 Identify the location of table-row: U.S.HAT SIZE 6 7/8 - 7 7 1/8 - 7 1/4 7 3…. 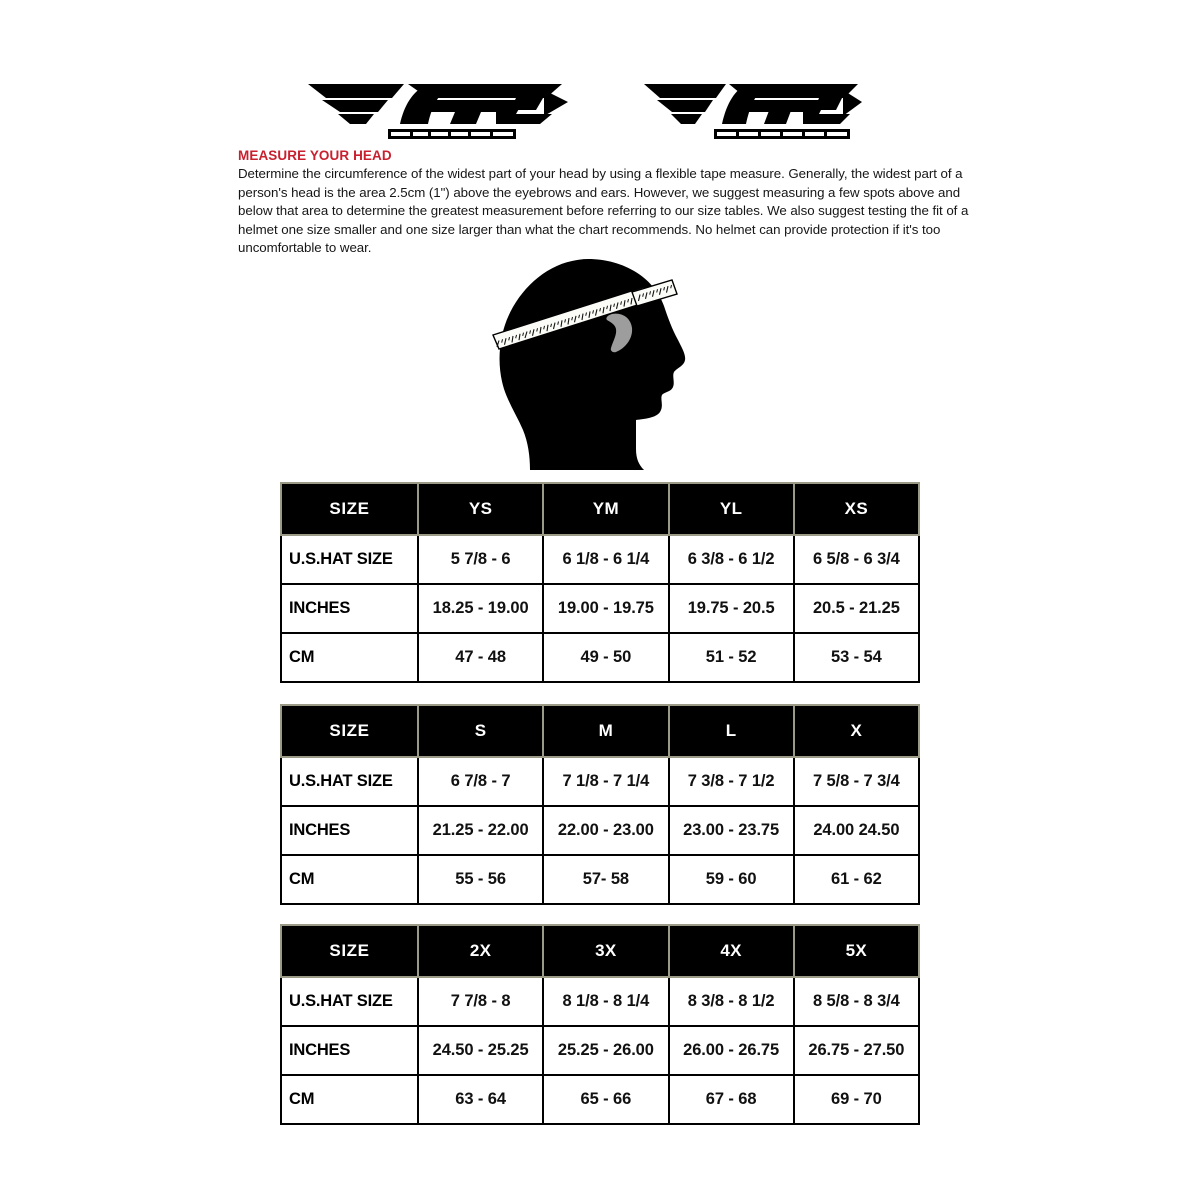
(600, 781).